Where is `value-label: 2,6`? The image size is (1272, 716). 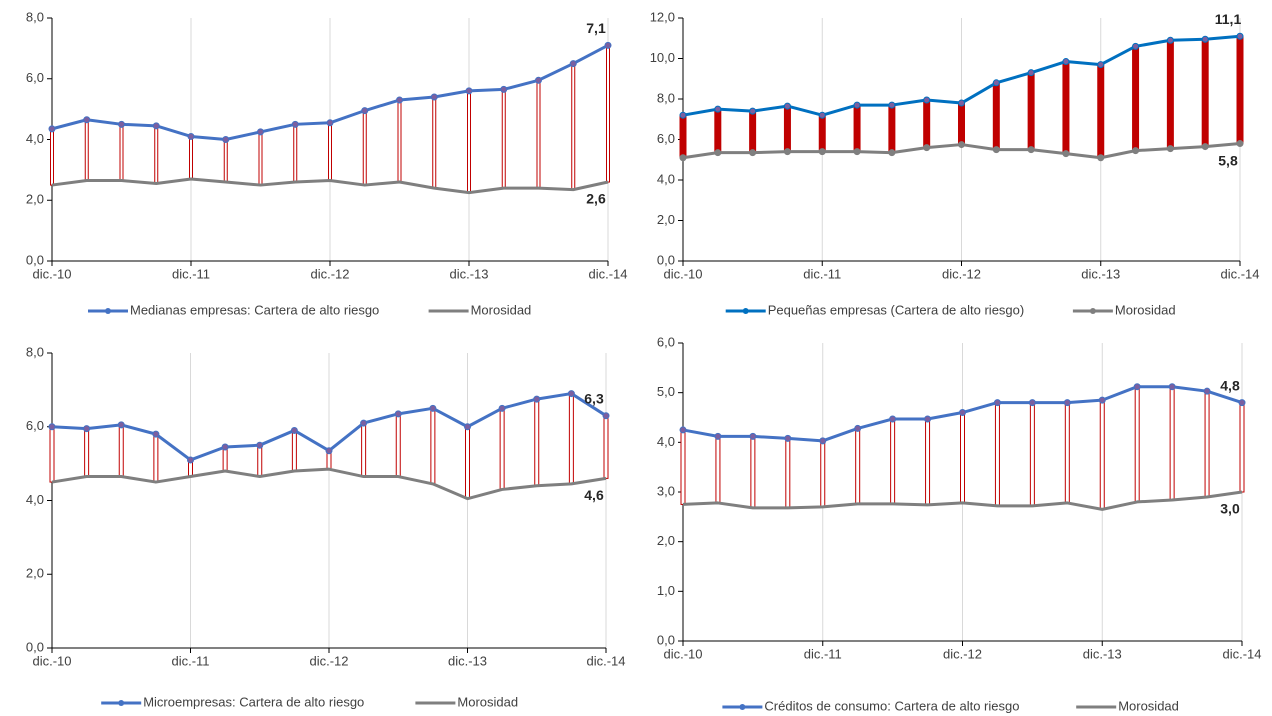 value-label: 2,6 is located at coordinates (596, 199).